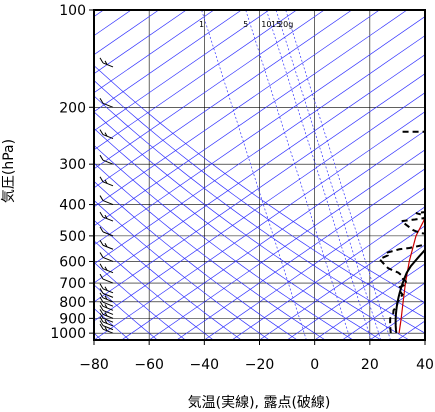  What do you see at coordinates (72, 262) in the screenshot?
I see `y-tick-label: 600` at bounding box center [72, 262].